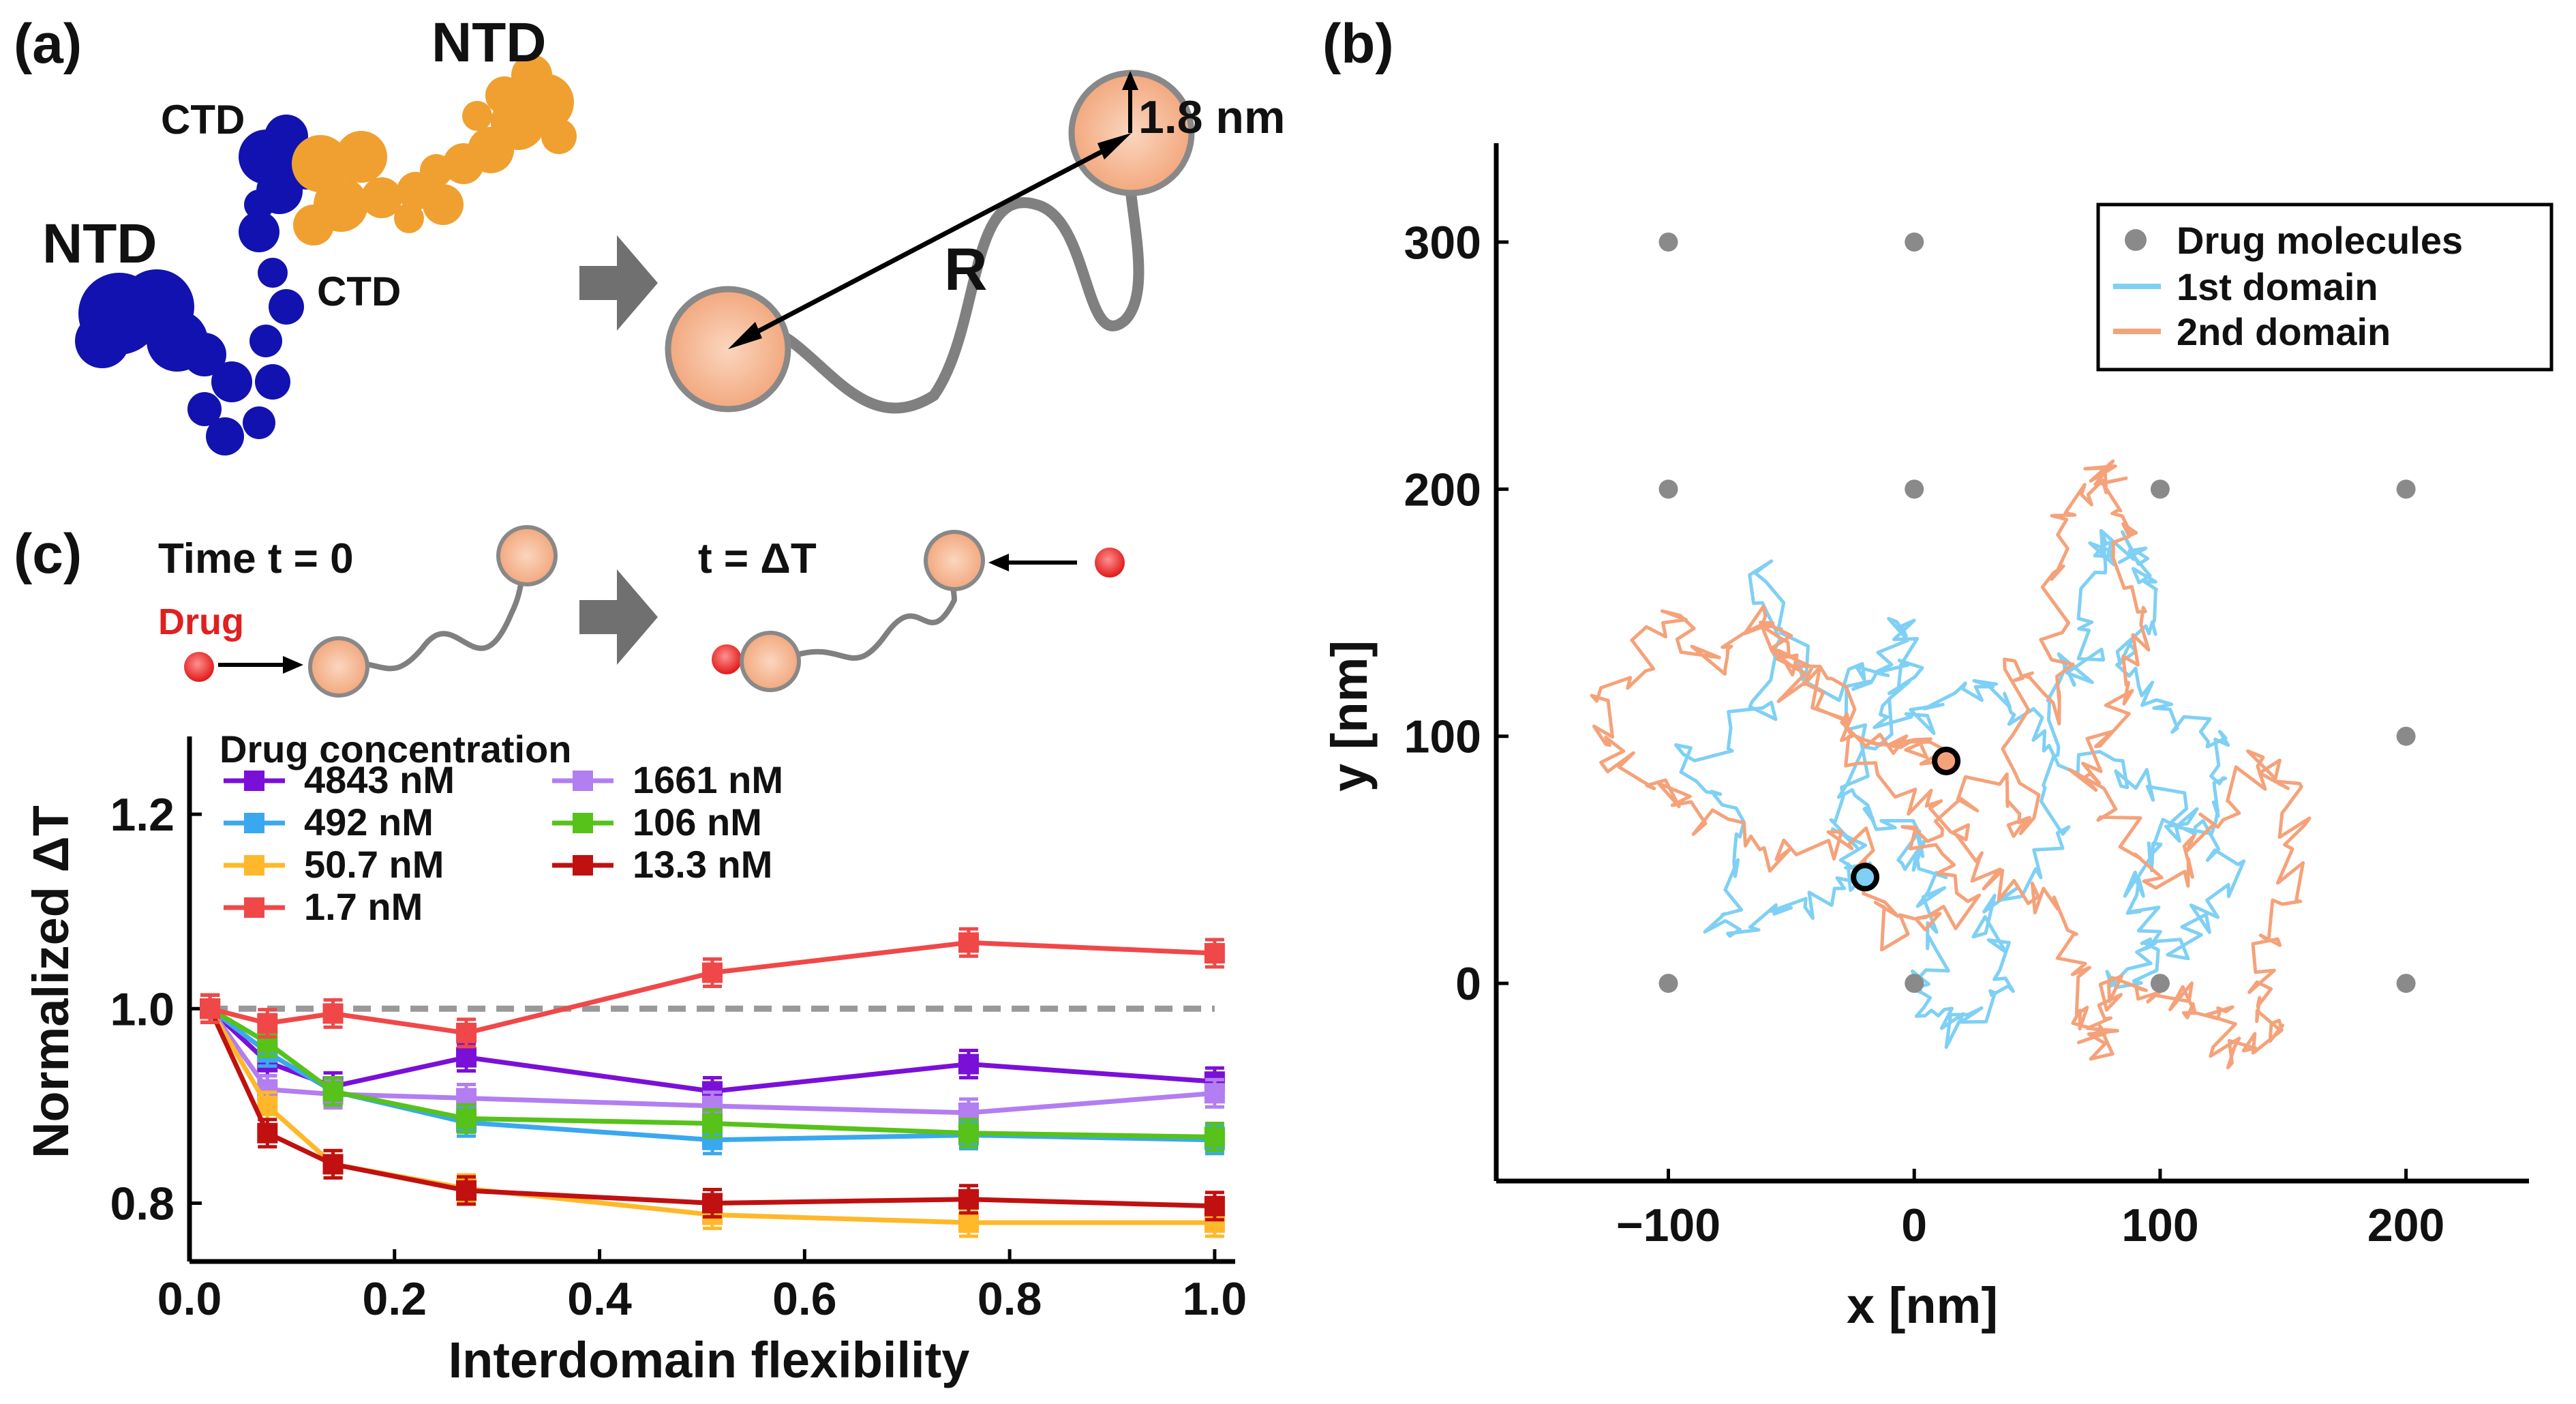  I want to click on bond-label-r: R, so click(966, 269).